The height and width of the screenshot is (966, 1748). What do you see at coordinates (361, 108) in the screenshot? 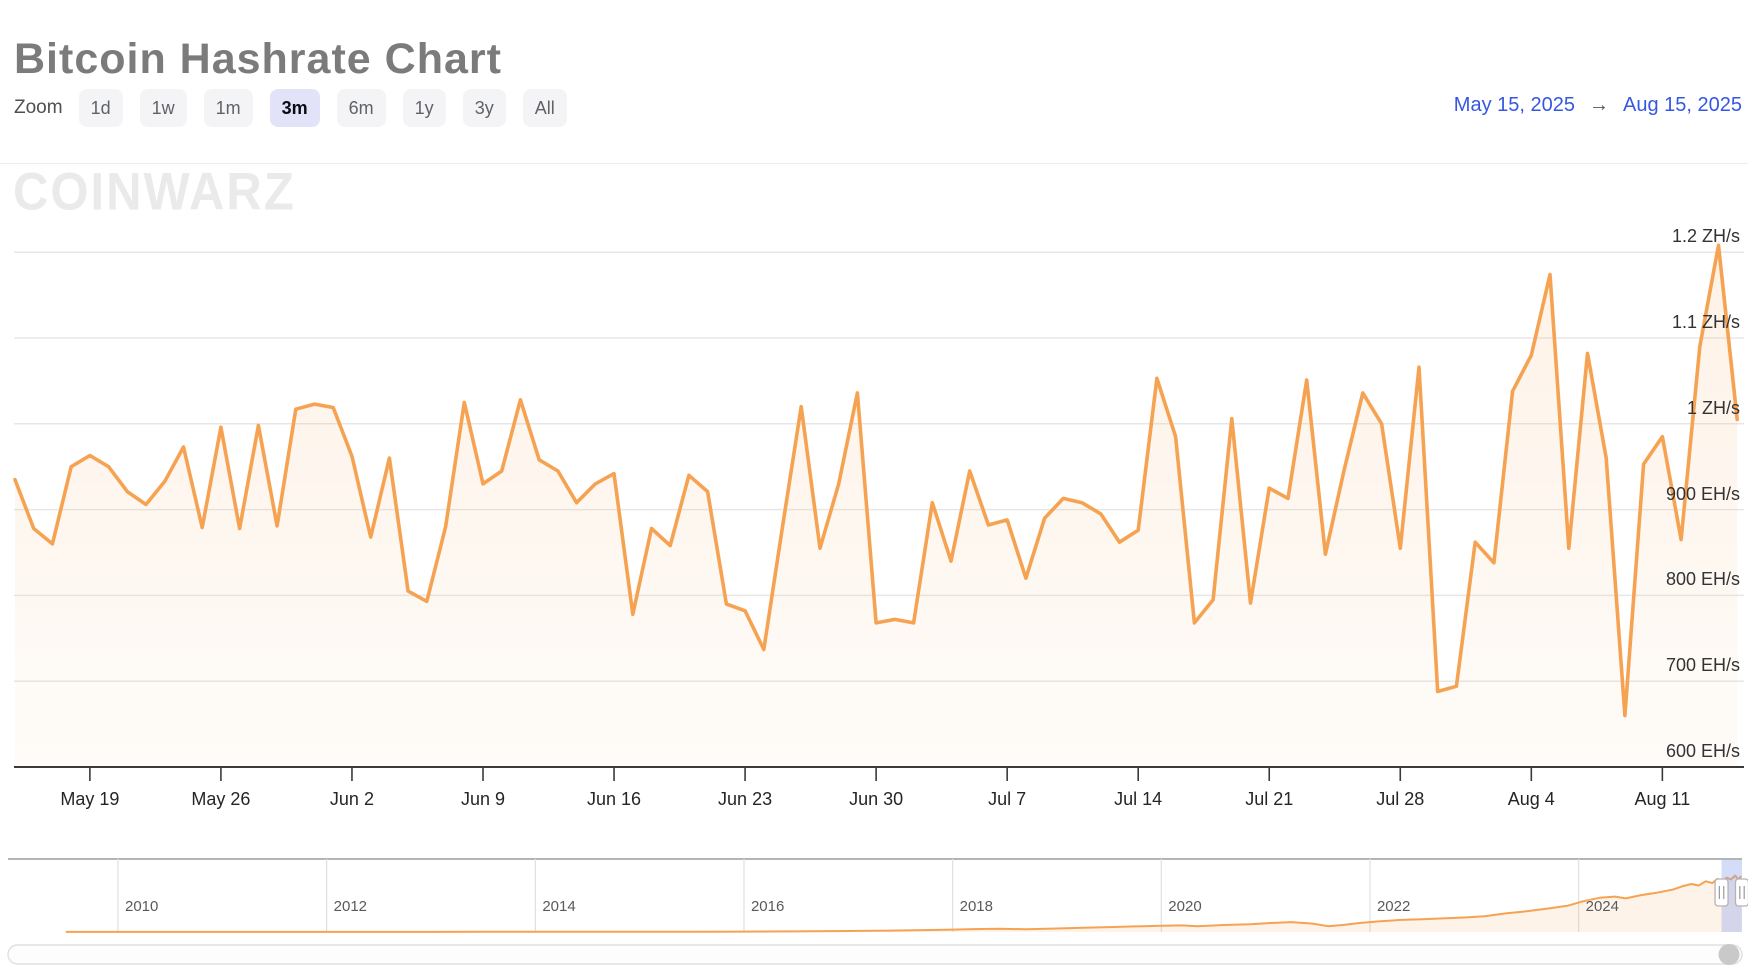
I see `range-button-6m: 6m` at bounding box center [361, 108].